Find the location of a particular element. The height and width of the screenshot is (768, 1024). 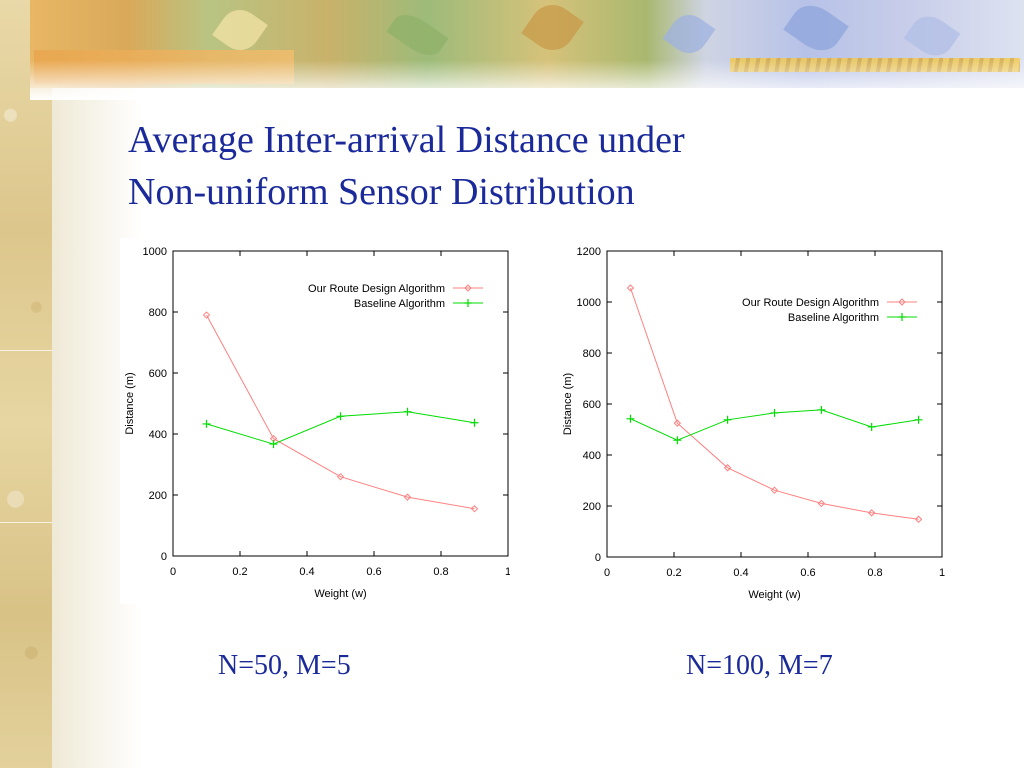

slide-title-line1: Average Inter-arrival Distance under is located at coordinates (406, 140).